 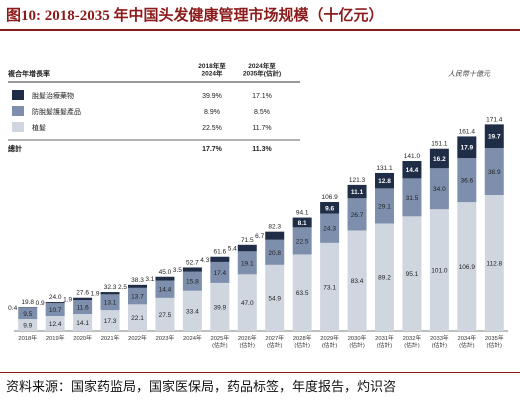 I want to click on total-label-9: 82.3, so click(x=274, y=227).